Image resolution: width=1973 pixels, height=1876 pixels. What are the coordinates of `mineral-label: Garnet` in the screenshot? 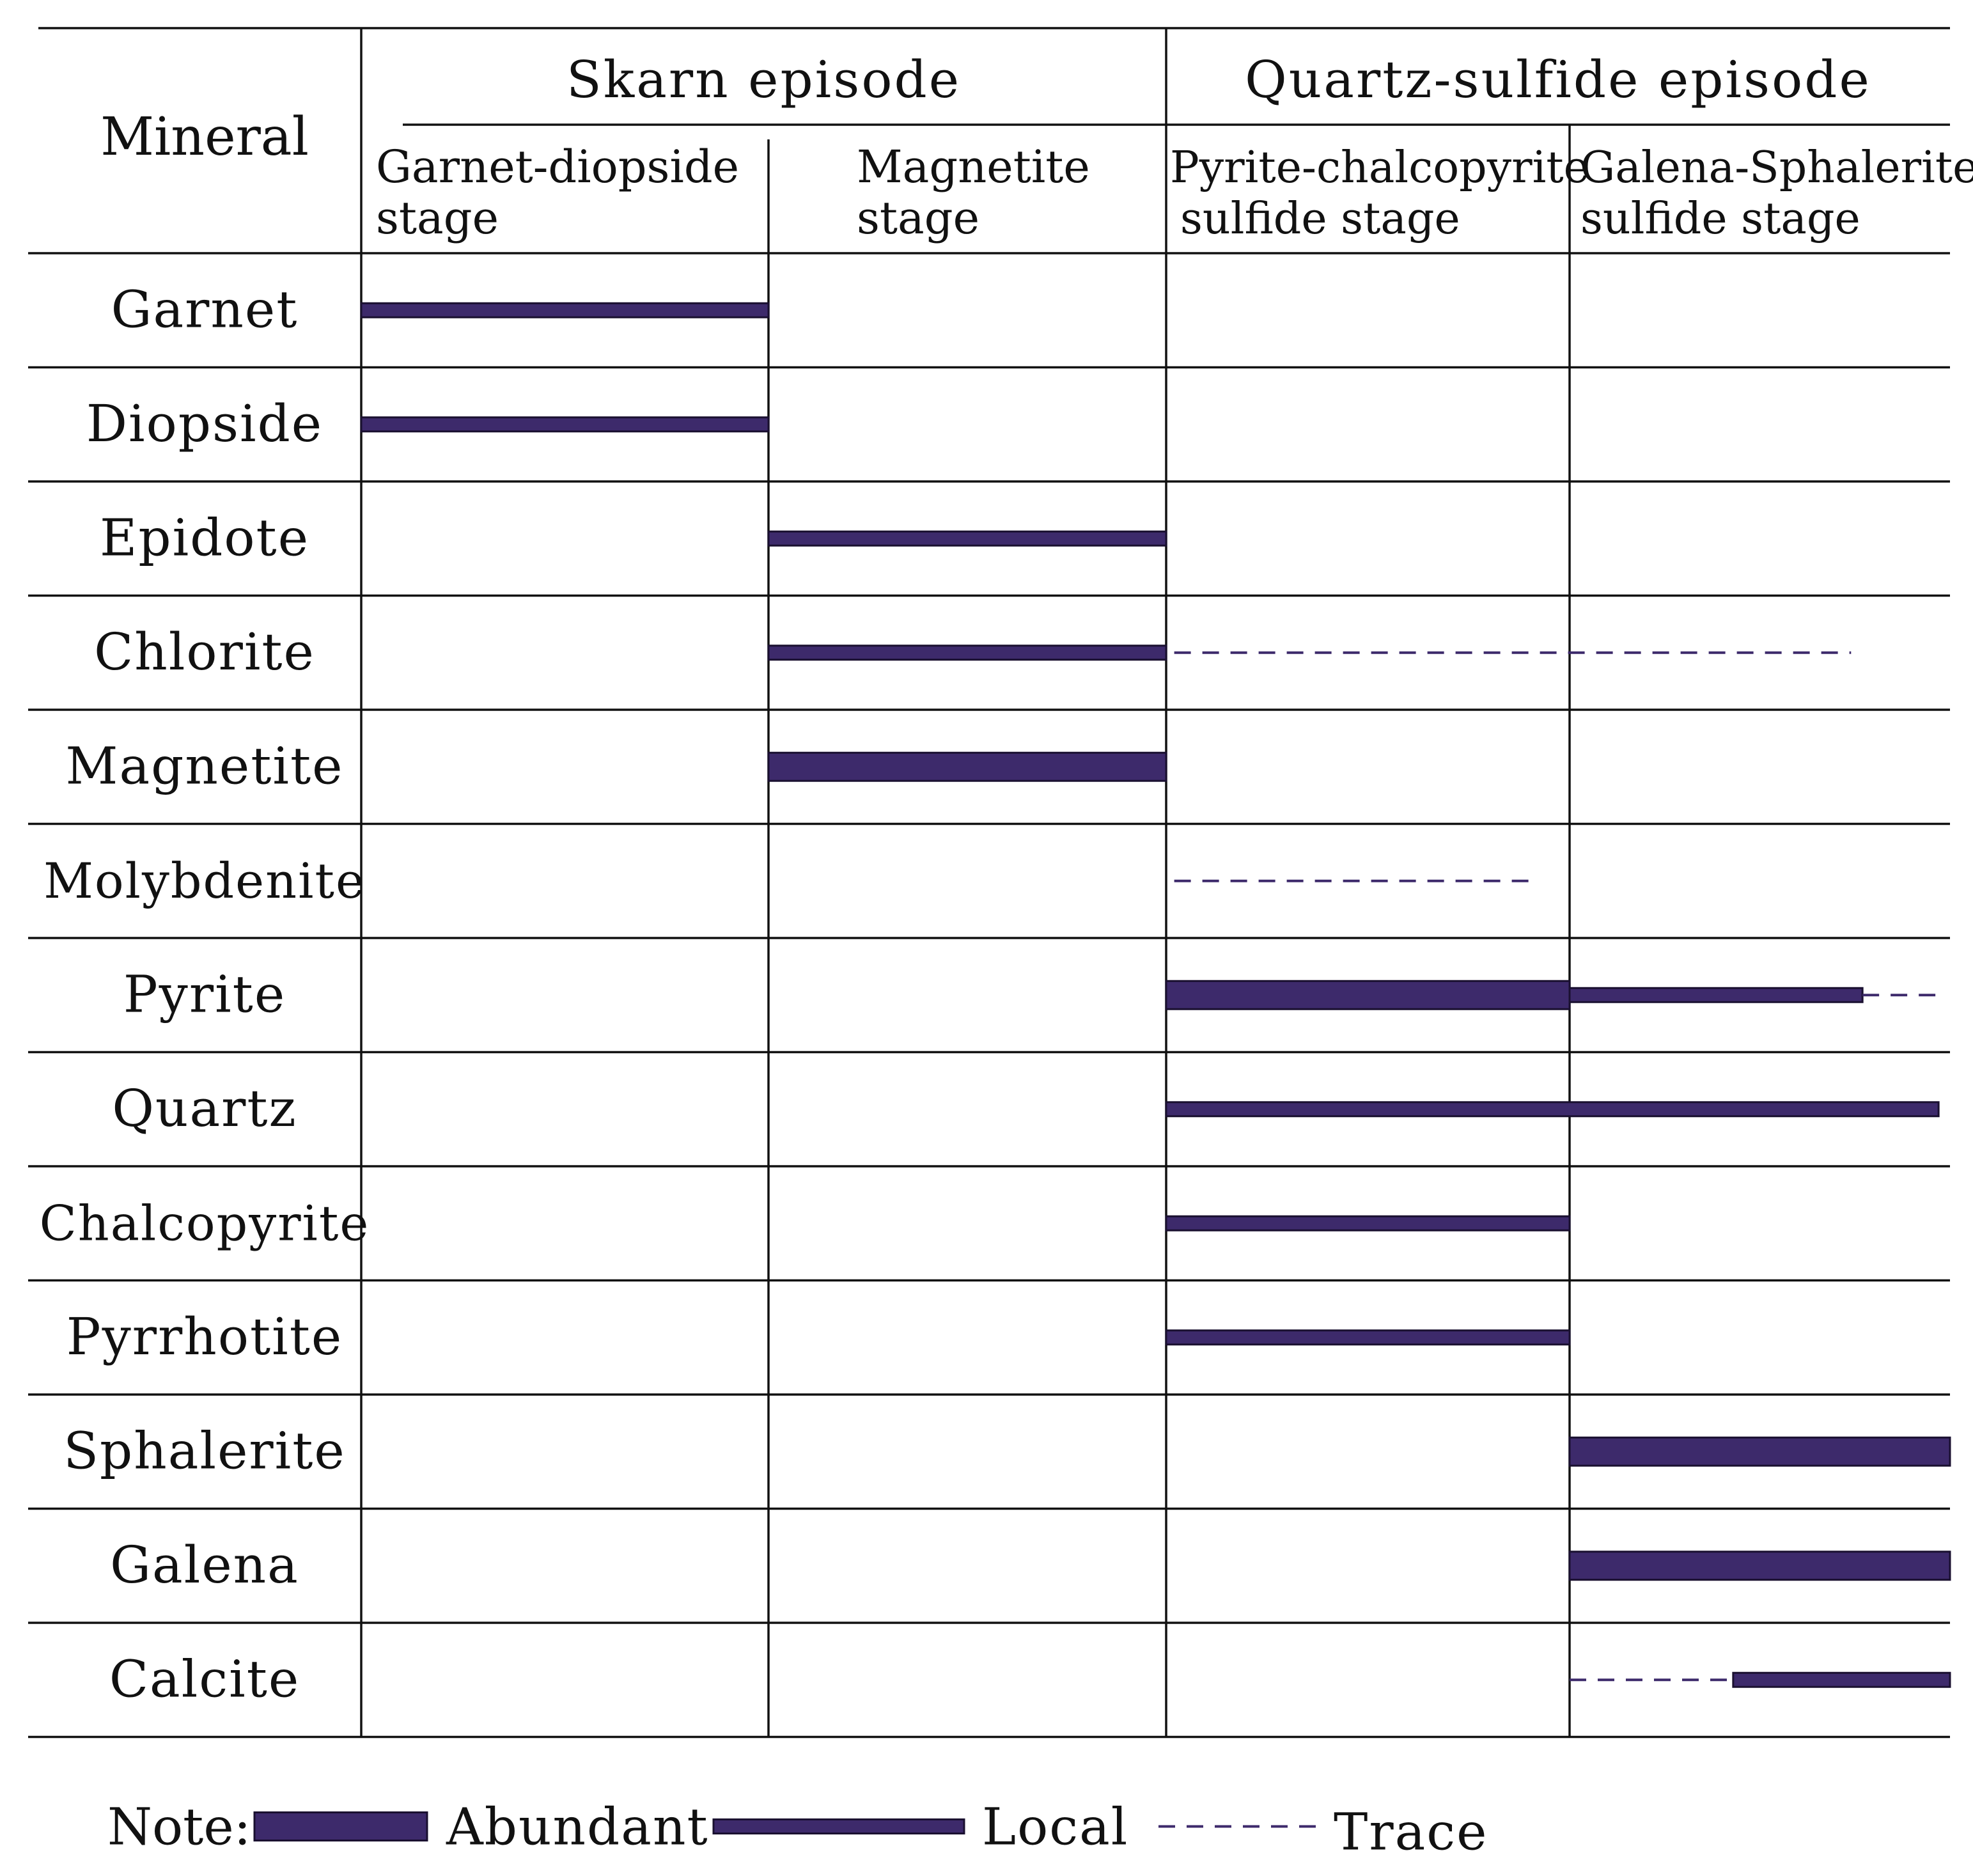 It's located at (205, 309).